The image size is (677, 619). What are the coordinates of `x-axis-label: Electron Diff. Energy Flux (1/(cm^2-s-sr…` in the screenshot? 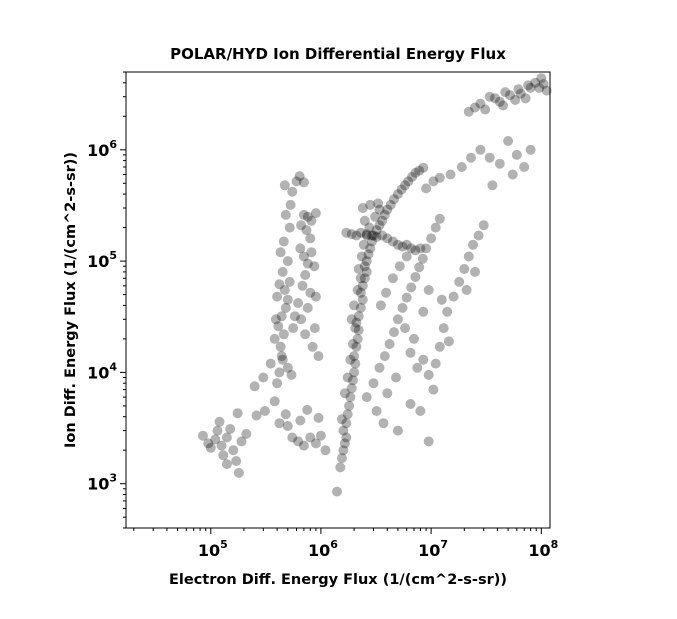 It's located at (338, 580).